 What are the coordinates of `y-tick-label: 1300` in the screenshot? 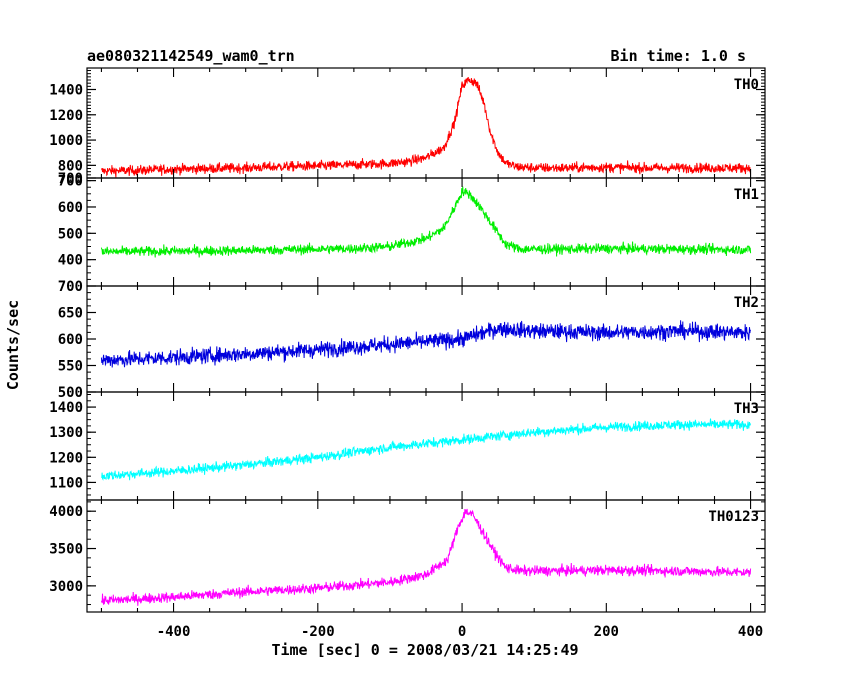 It's located at (66, 433).